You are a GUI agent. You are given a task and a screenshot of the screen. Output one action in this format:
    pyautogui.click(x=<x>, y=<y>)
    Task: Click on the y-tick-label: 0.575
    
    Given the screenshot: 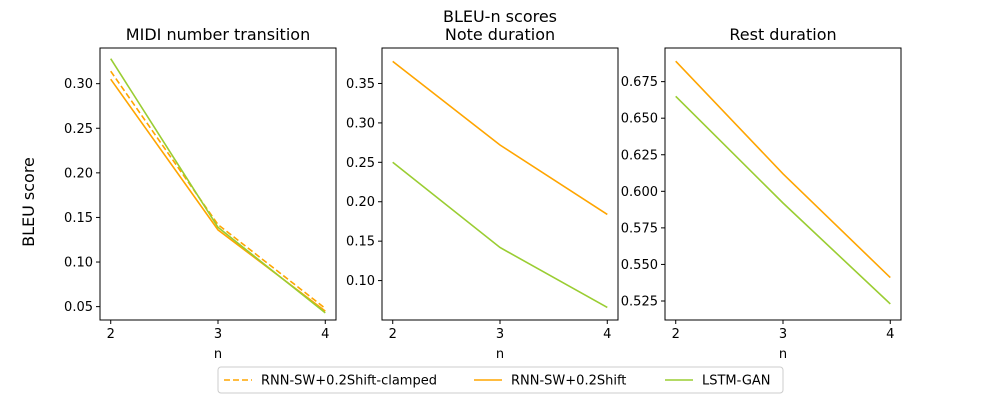 What is the action you would take?
    pyautogui.click(x=639, y=228)
    